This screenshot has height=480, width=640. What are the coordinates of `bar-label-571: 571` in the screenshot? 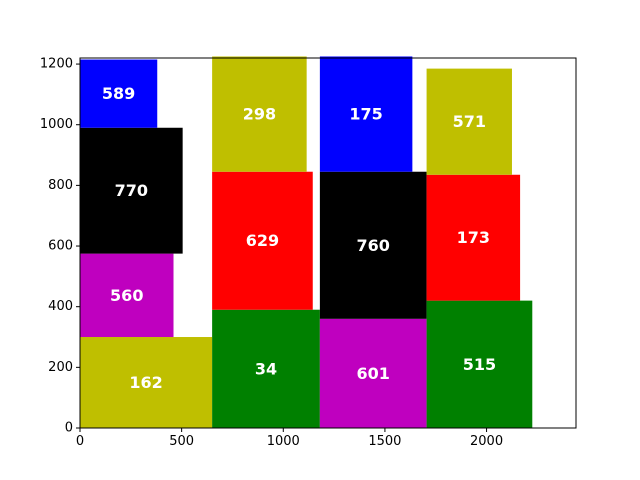 It's located at (469, 121).